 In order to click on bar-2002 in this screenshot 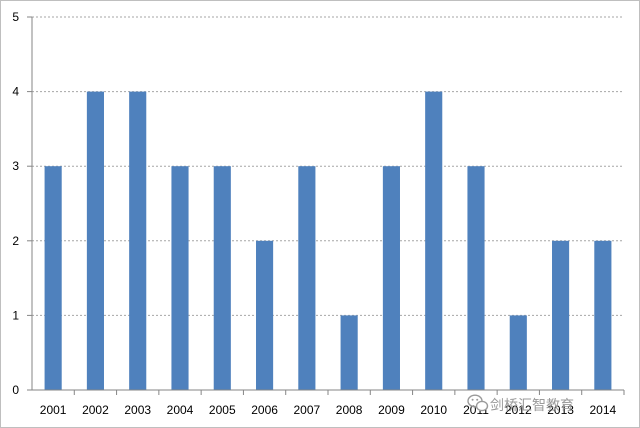, I will do `click(95, 240)`.